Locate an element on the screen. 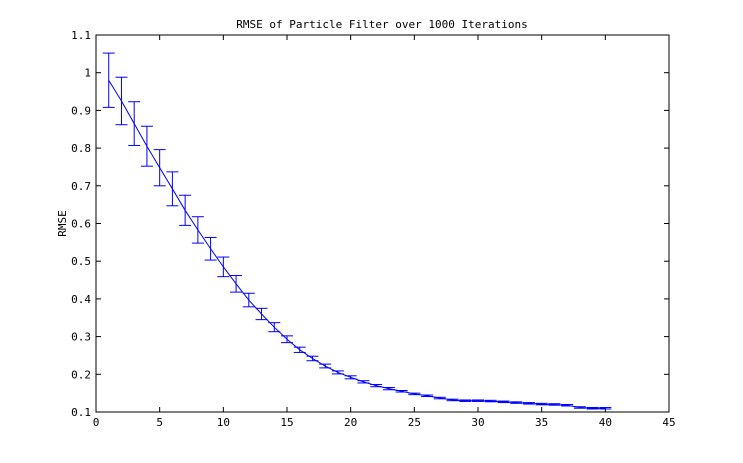 This screenshot has height=463, width=743. y-tick-label-7: 0.8 is located at coordinates (81, 148).